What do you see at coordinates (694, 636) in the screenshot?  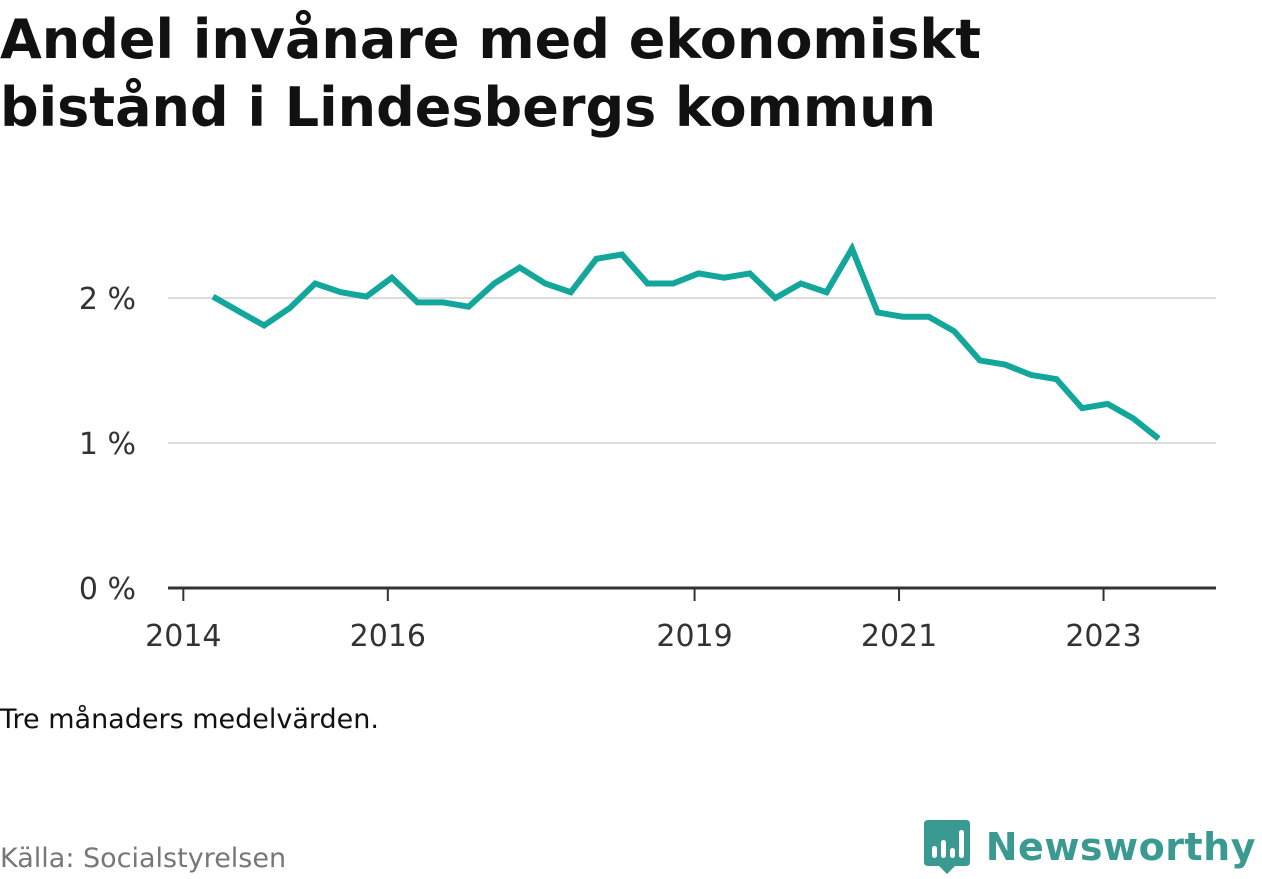 I see `x-tick-label-2: 2019` at bounding box center [694, 636].